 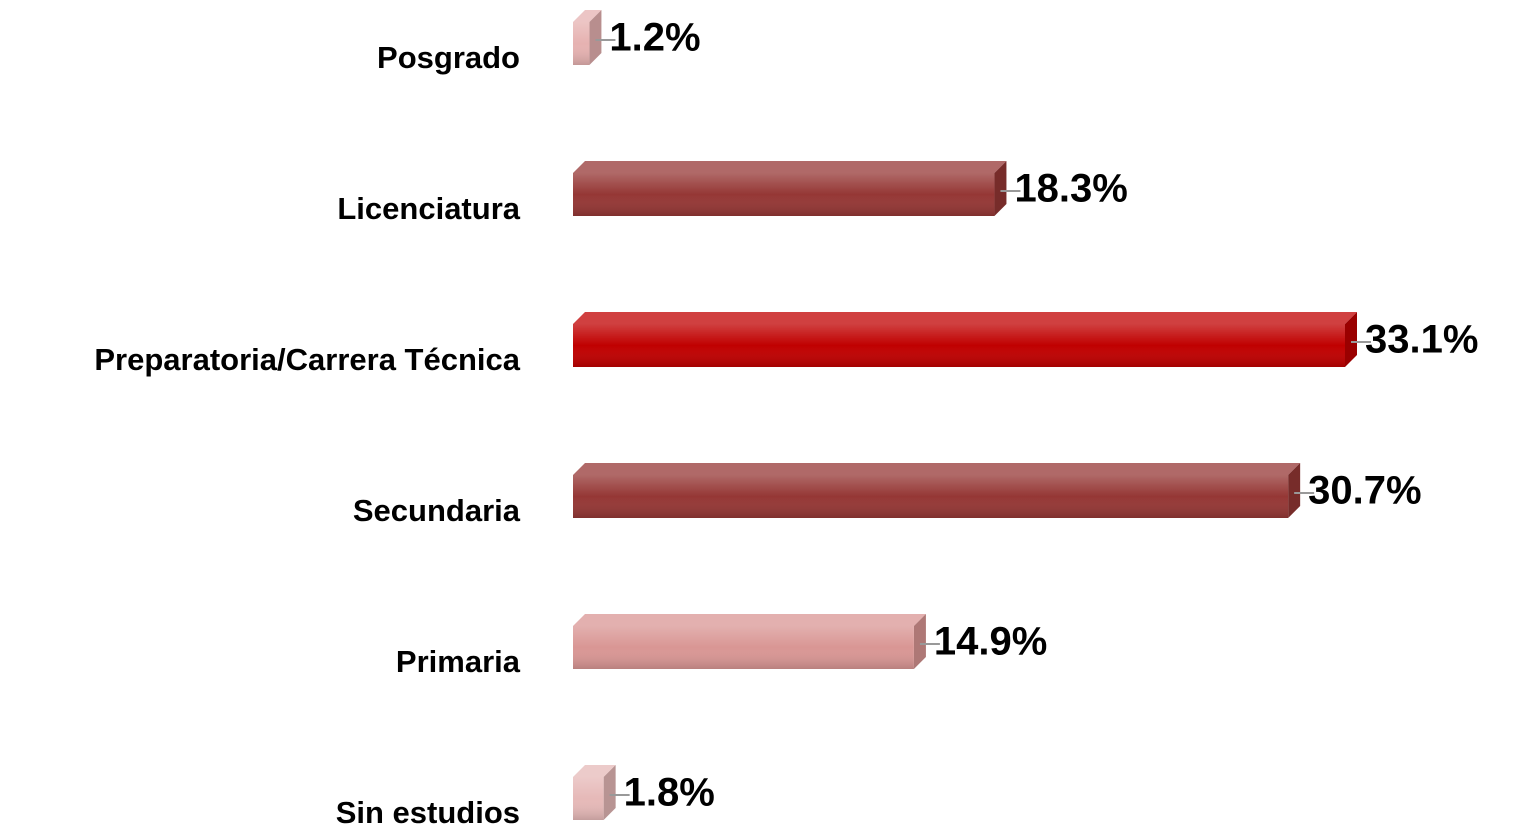 What do you see at coordinates (990, 642) in the screenshot?
I see `value-label: 14.9%` at bounding box center [990, 642].